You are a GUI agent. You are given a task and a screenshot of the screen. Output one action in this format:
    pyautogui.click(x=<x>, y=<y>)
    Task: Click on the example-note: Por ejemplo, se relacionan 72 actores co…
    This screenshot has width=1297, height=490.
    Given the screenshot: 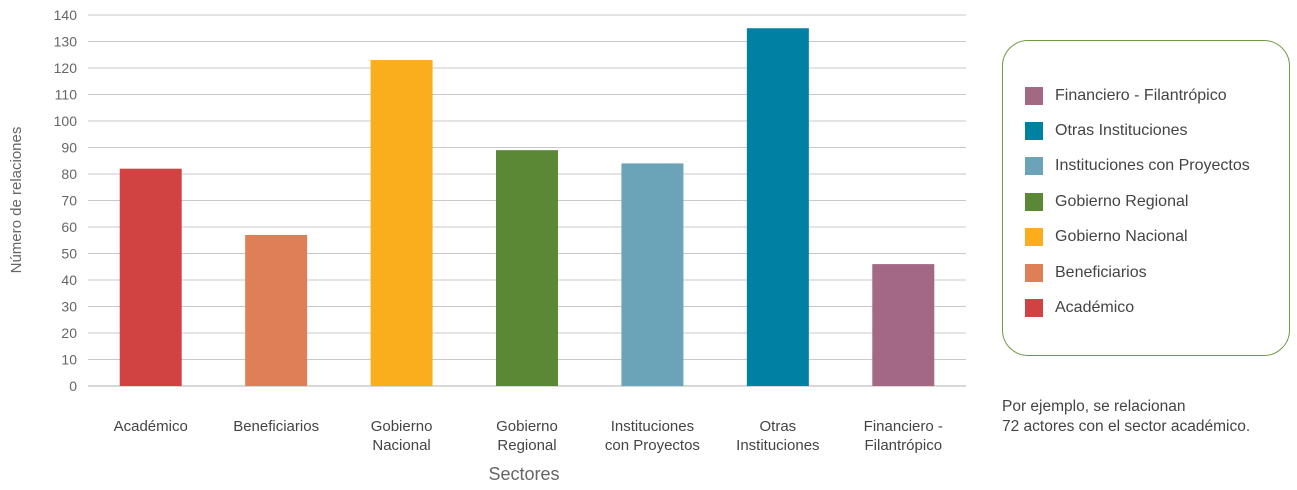 What is the action you would take?
    pyautogui.click(x=1148, y=417)
    